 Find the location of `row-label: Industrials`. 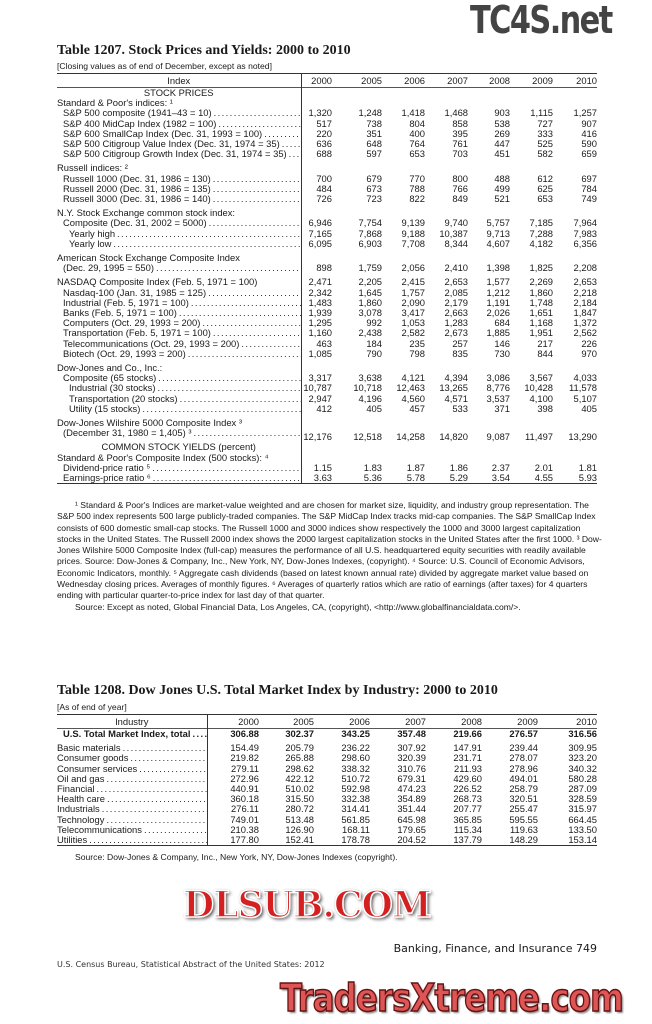

row-label: Industrials is located at coordinates (132, 809).